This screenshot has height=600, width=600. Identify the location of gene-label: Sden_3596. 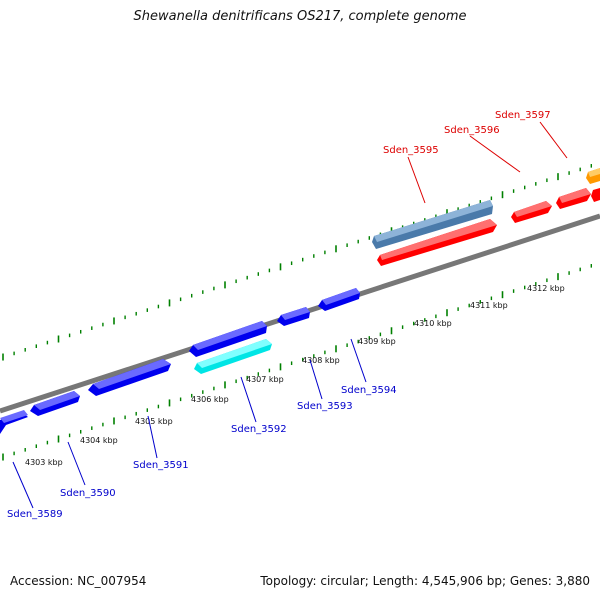
(472, 130).